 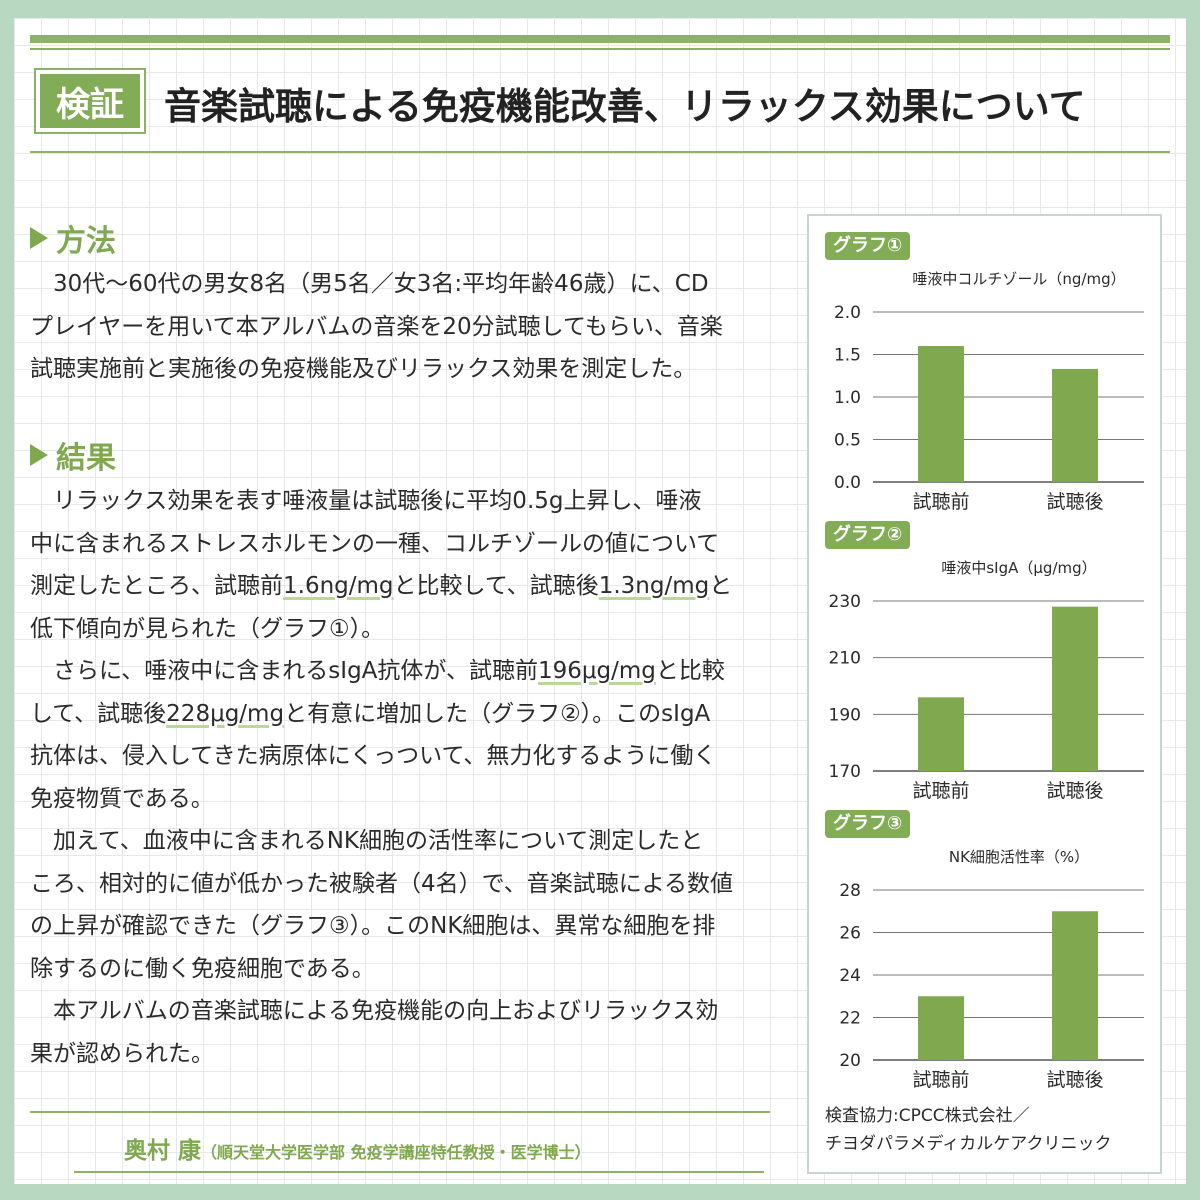 I want to click on badge-label: 検証, so click(x=90, y=101).